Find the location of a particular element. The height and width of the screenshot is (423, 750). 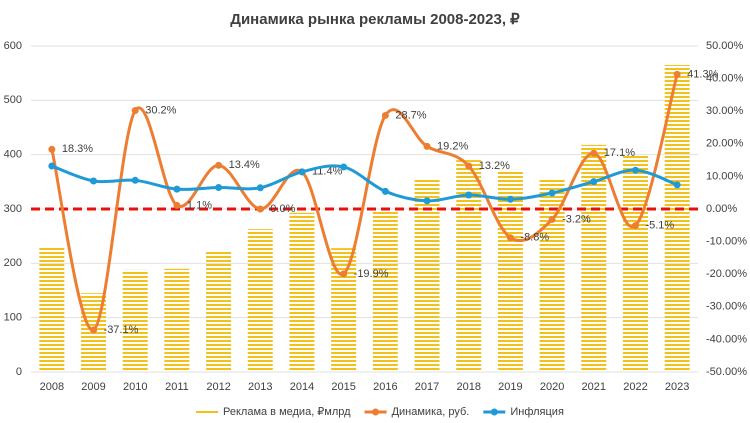

legend-label: Динамика, руб. is located at coordinates (431, 412).